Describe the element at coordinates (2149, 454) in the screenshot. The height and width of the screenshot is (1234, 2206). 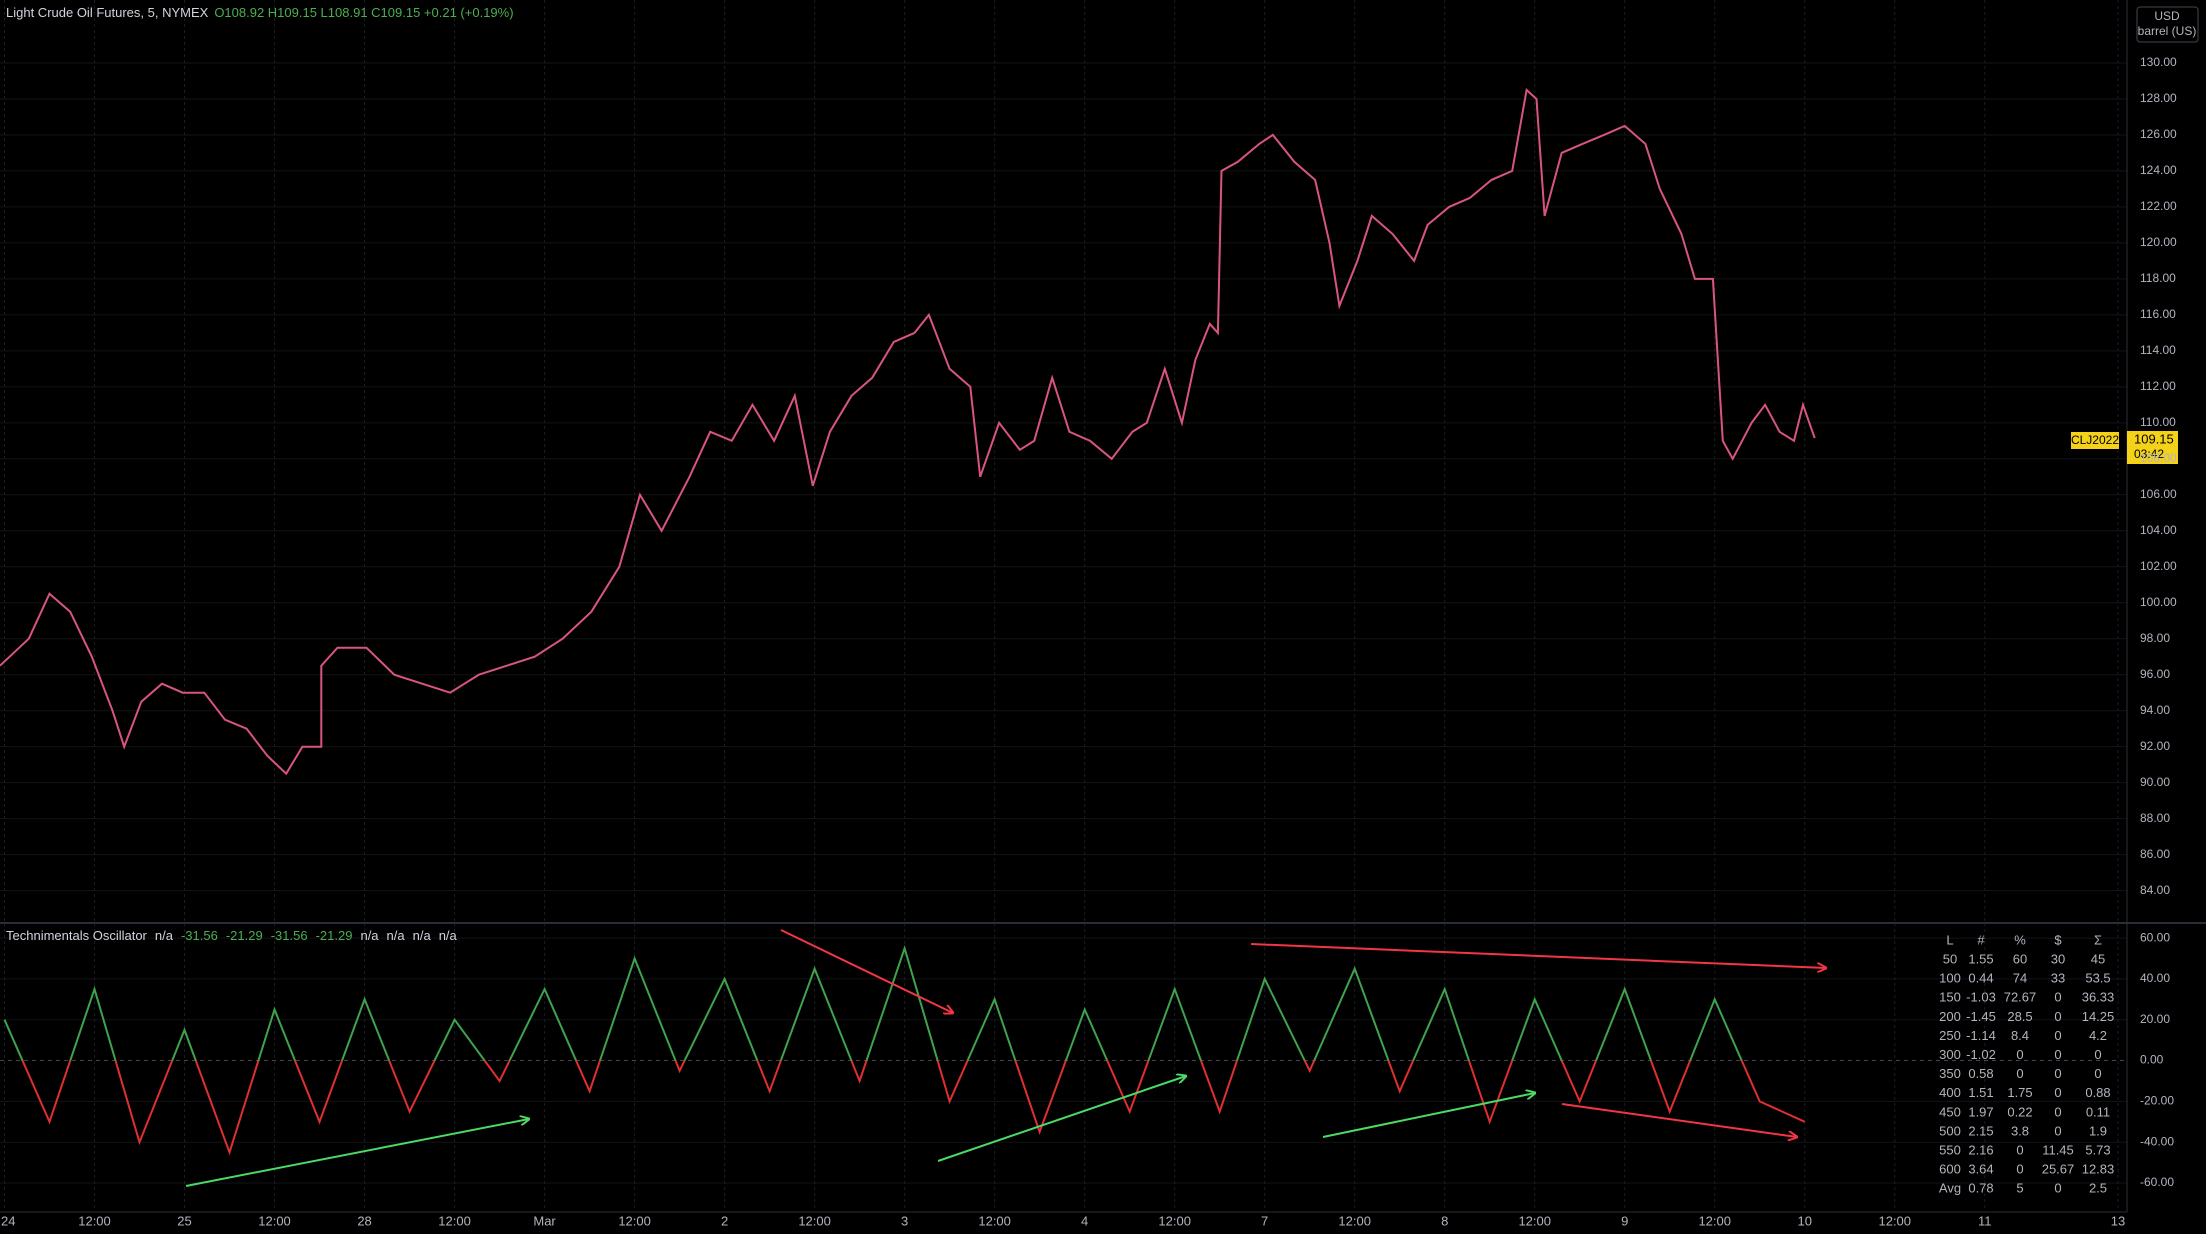
I see `countdown: 03:42` at that location.